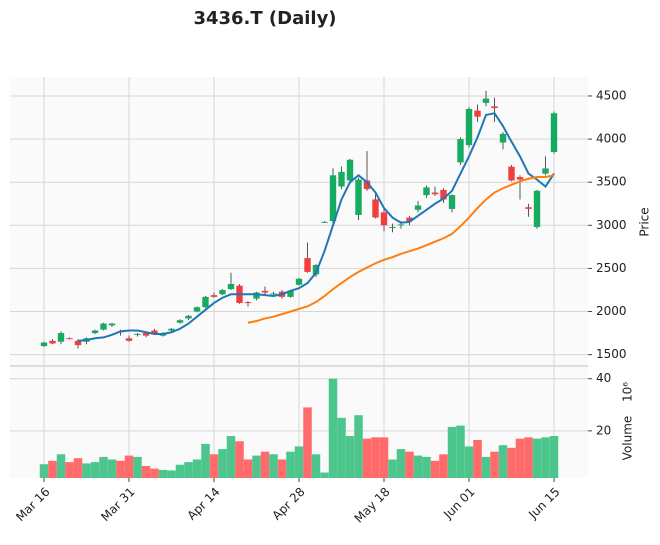 The height and width of the screenshot is (545, 660). Describe the element at coordinates (611, 311) in the screenshot. I see `y-tick-label: 2000` at that location.